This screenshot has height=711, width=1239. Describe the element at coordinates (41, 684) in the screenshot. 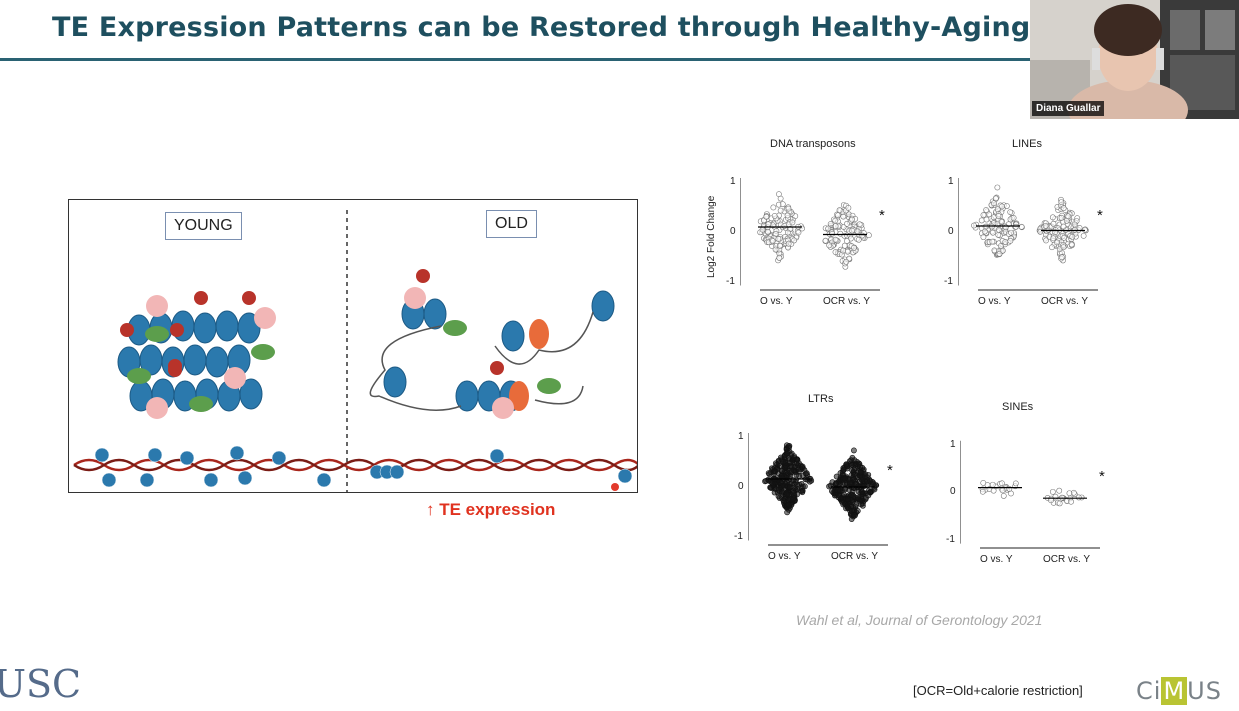

I see `usc-logo: USC` at that location.